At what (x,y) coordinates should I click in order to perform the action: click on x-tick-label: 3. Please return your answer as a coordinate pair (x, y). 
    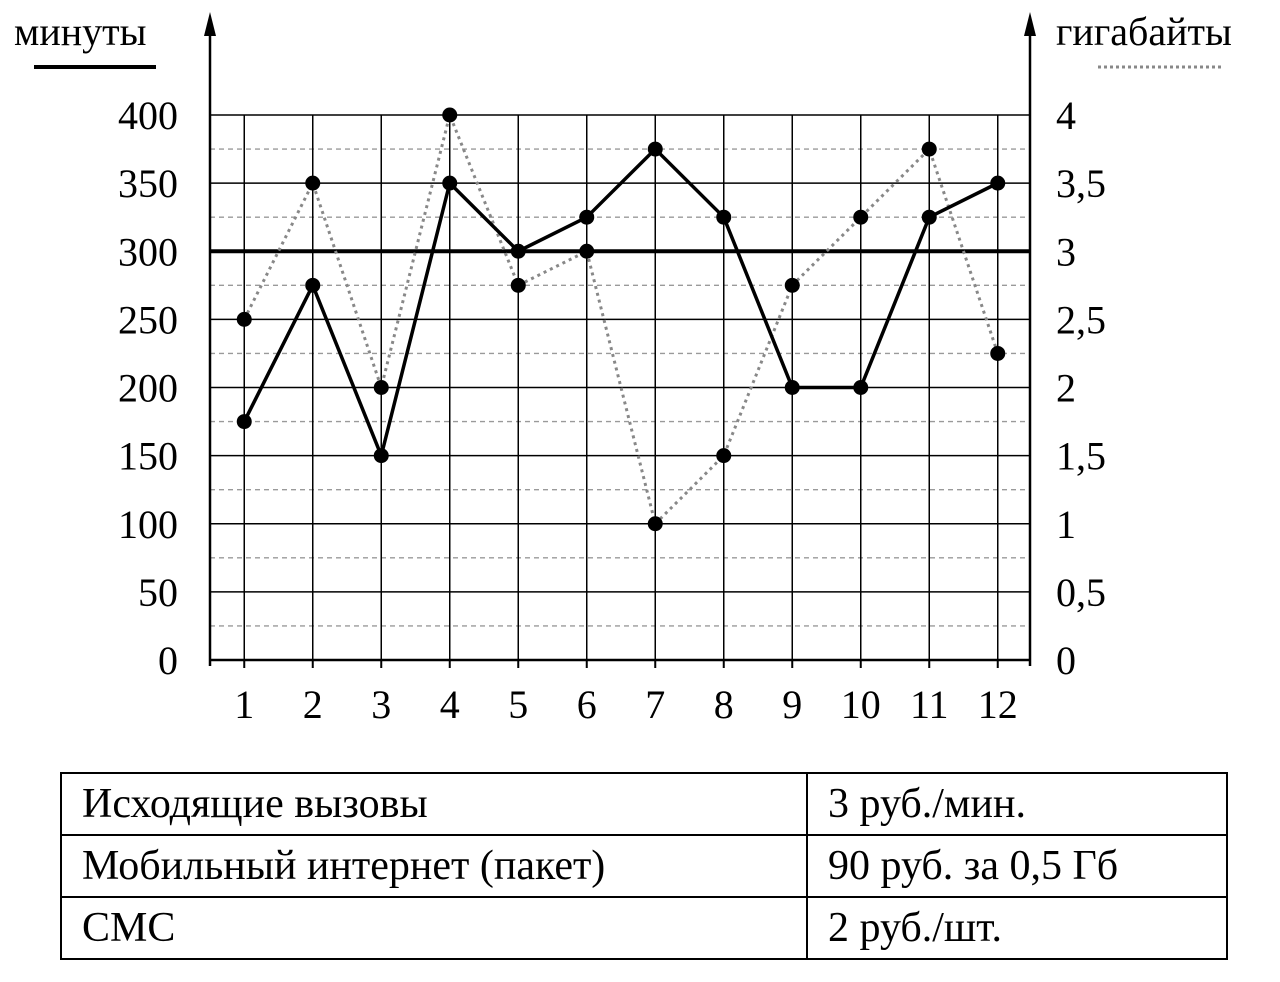
    Looking at the image, I should click on (381, 704).